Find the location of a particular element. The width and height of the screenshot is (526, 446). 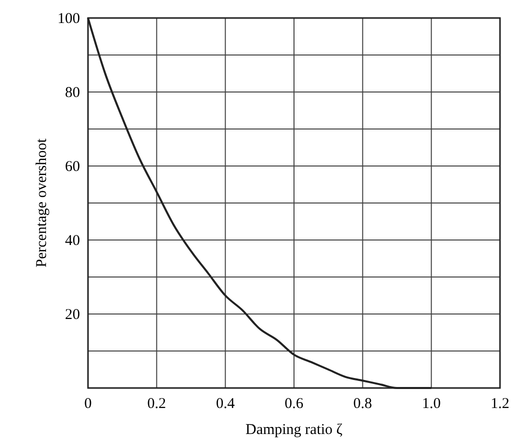

x-tick-label: 0.8 is located at coordinates (362, 404).